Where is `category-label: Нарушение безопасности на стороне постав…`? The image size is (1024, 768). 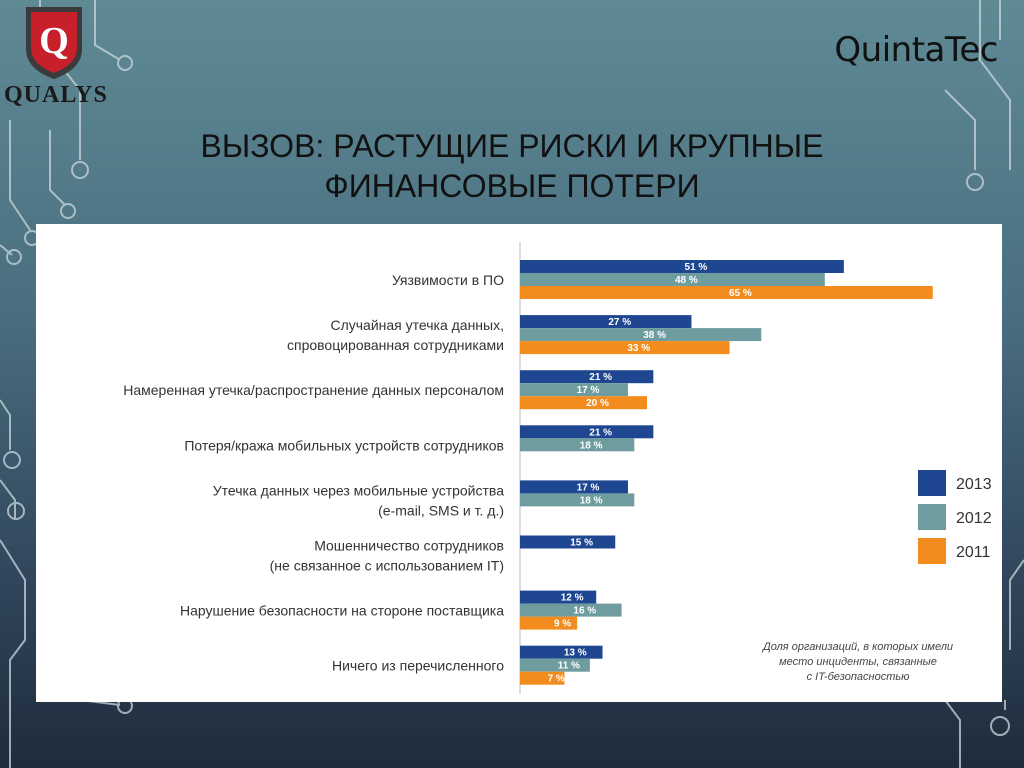
category-label: Нарушение безопасности на стороне постав… is located at coordinates (342, 611).